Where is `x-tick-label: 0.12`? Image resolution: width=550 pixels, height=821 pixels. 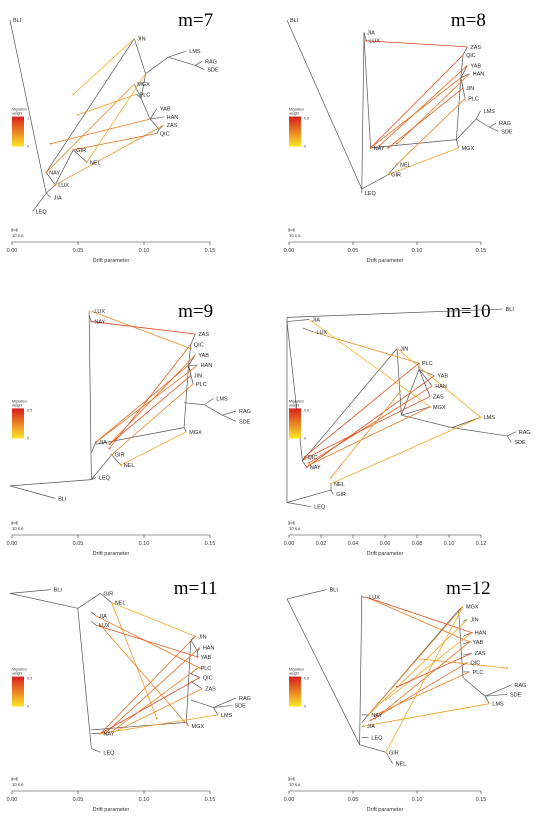 x-tick-label: 0.12 is located at coordinates (481, 544).